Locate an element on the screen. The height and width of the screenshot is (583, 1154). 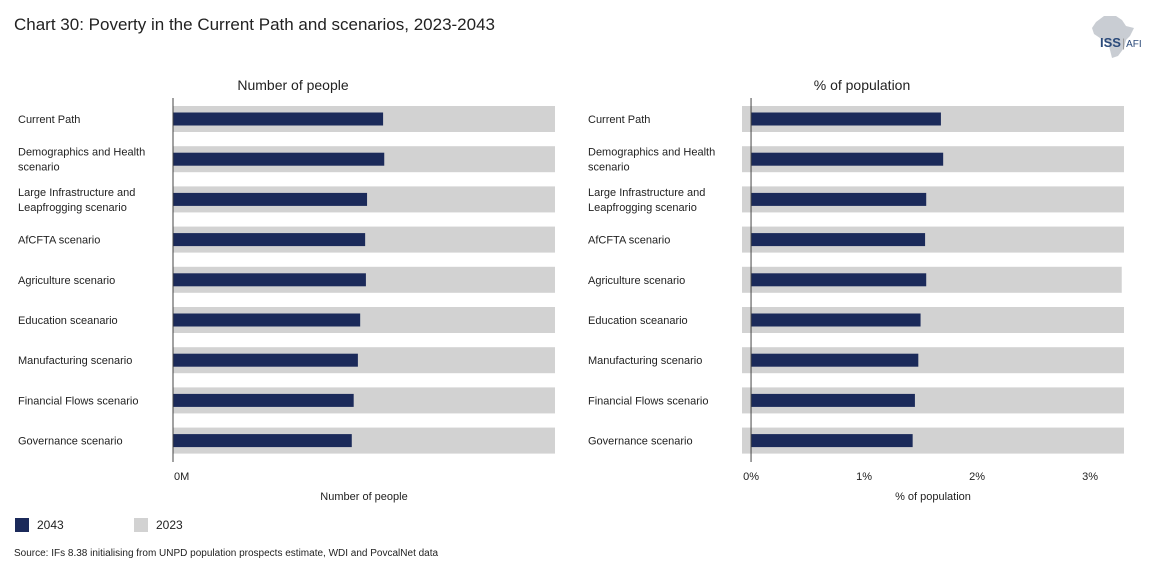
panel1-bar-2043-large-infrastructure-and-leapfrogging-scenario is located at coordinates (270, 199).